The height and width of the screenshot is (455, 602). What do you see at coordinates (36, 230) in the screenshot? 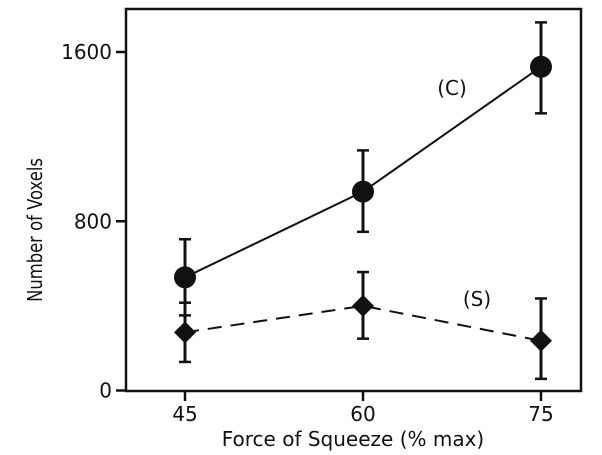
I see `y-axis-title: Number of Voxels` at bounding box center [36, 230].